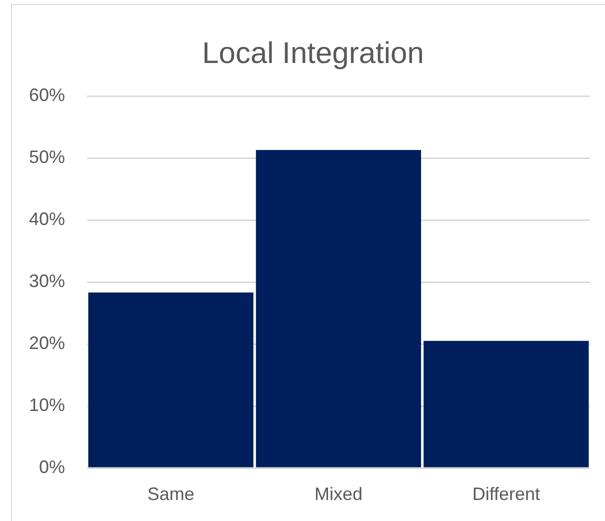 Image resolution: width=605 pixels, height=521 pixels. I want to click on y-tick-label: 50%, so click(46, 156).